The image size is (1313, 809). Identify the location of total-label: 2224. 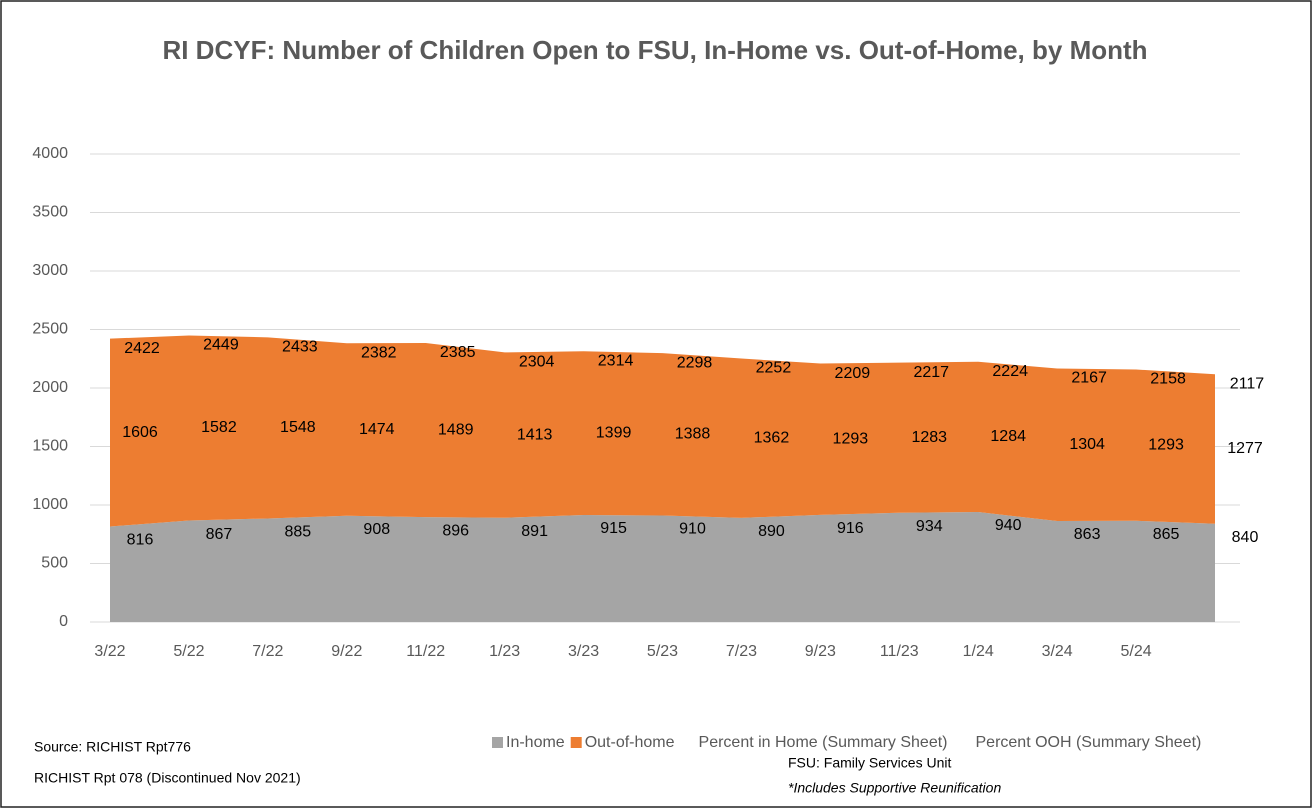
(1010, 371).